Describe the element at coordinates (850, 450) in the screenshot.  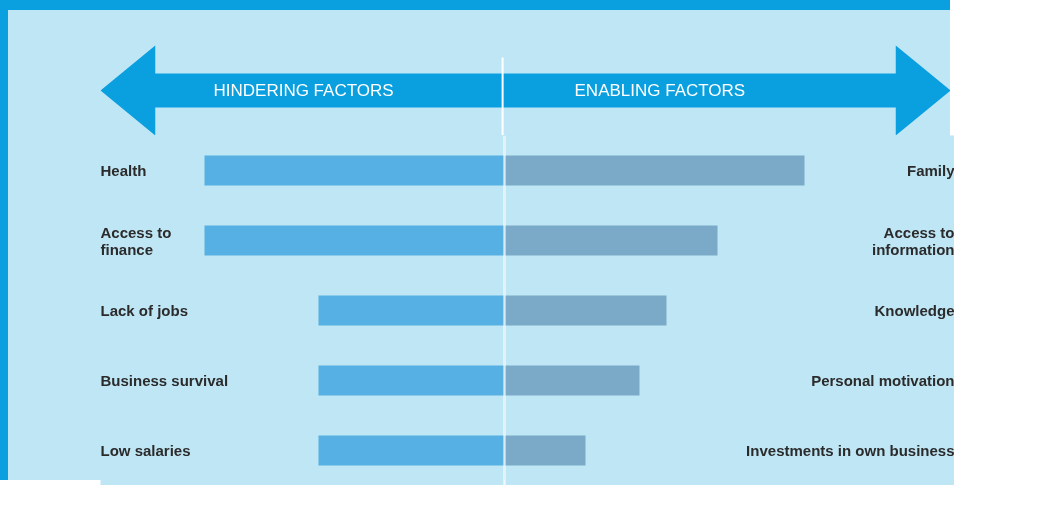
I see `y-tick-label: Investments in own business` at that location.